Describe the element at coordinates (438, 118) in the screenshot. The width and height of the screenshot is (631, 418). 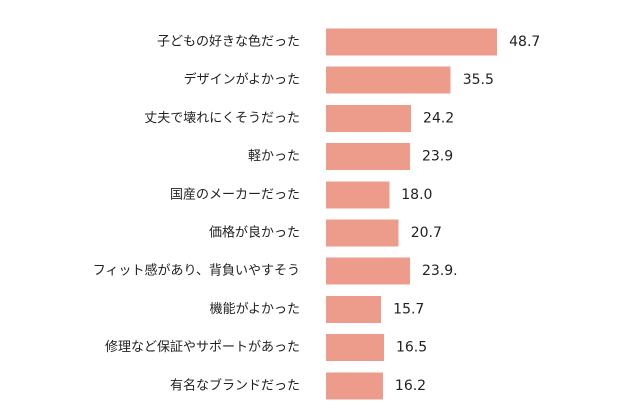
I see `value-label: 24.2` at that location.